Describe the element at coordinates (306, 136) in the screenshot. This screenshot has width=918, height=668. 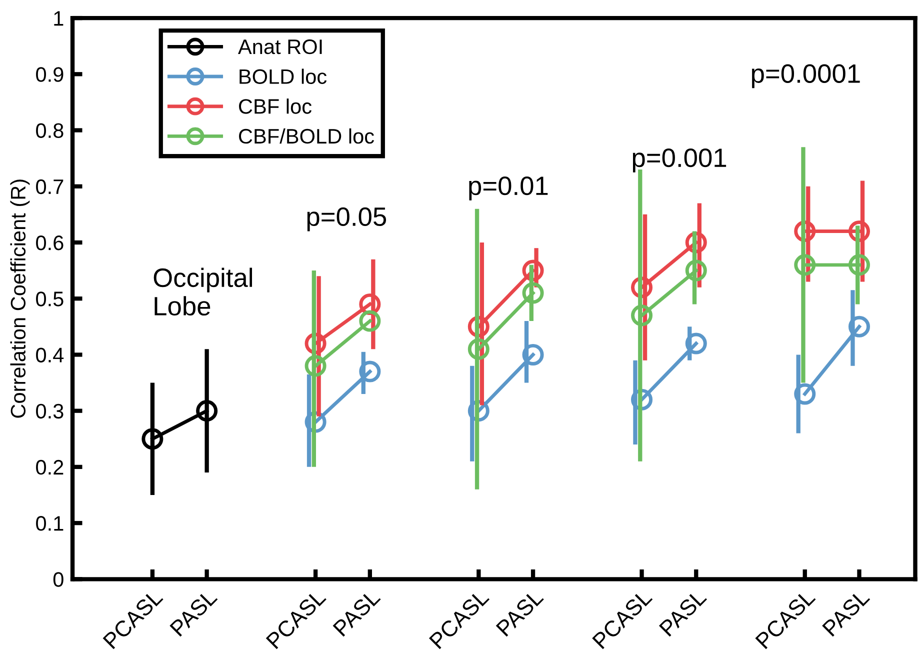
I see `legend-label: CBF/BOLD loc` at that location.